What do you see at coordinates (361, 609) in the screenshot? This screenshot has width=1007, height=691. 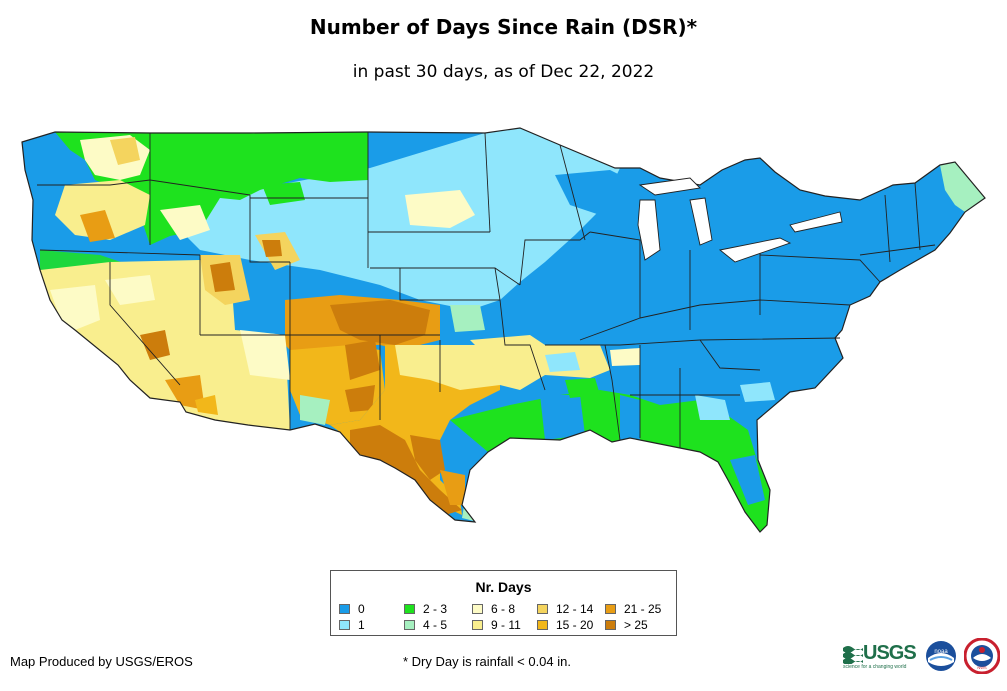 I see `legend-label: 0` at bounding box center [361, 609].